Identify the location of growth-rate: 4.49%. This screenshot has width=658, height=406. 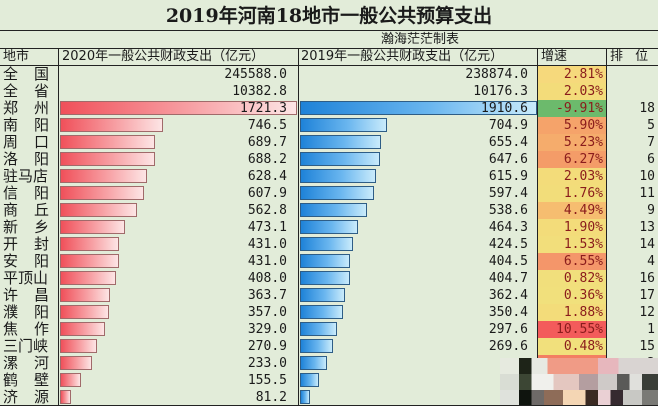
(572, 210).